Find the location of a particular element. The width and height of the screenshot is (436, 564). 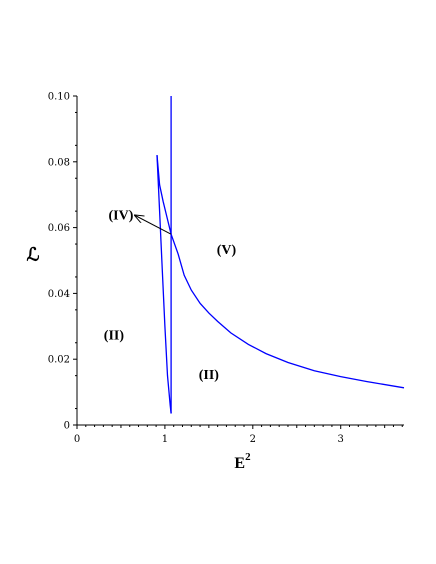

region-label: (IV) is located at coordinates (121, 215).